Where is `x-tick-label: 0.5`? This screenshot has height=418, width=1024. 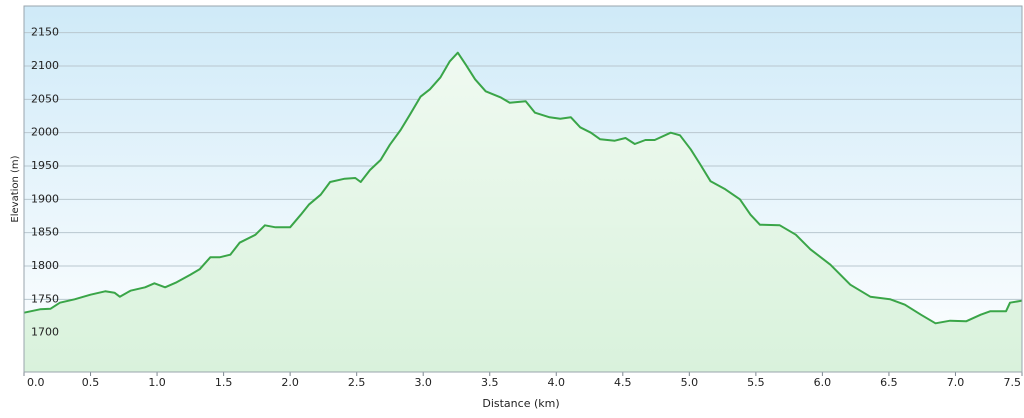 x-tick-label: 0.5 is located at coordinates (91, 382).